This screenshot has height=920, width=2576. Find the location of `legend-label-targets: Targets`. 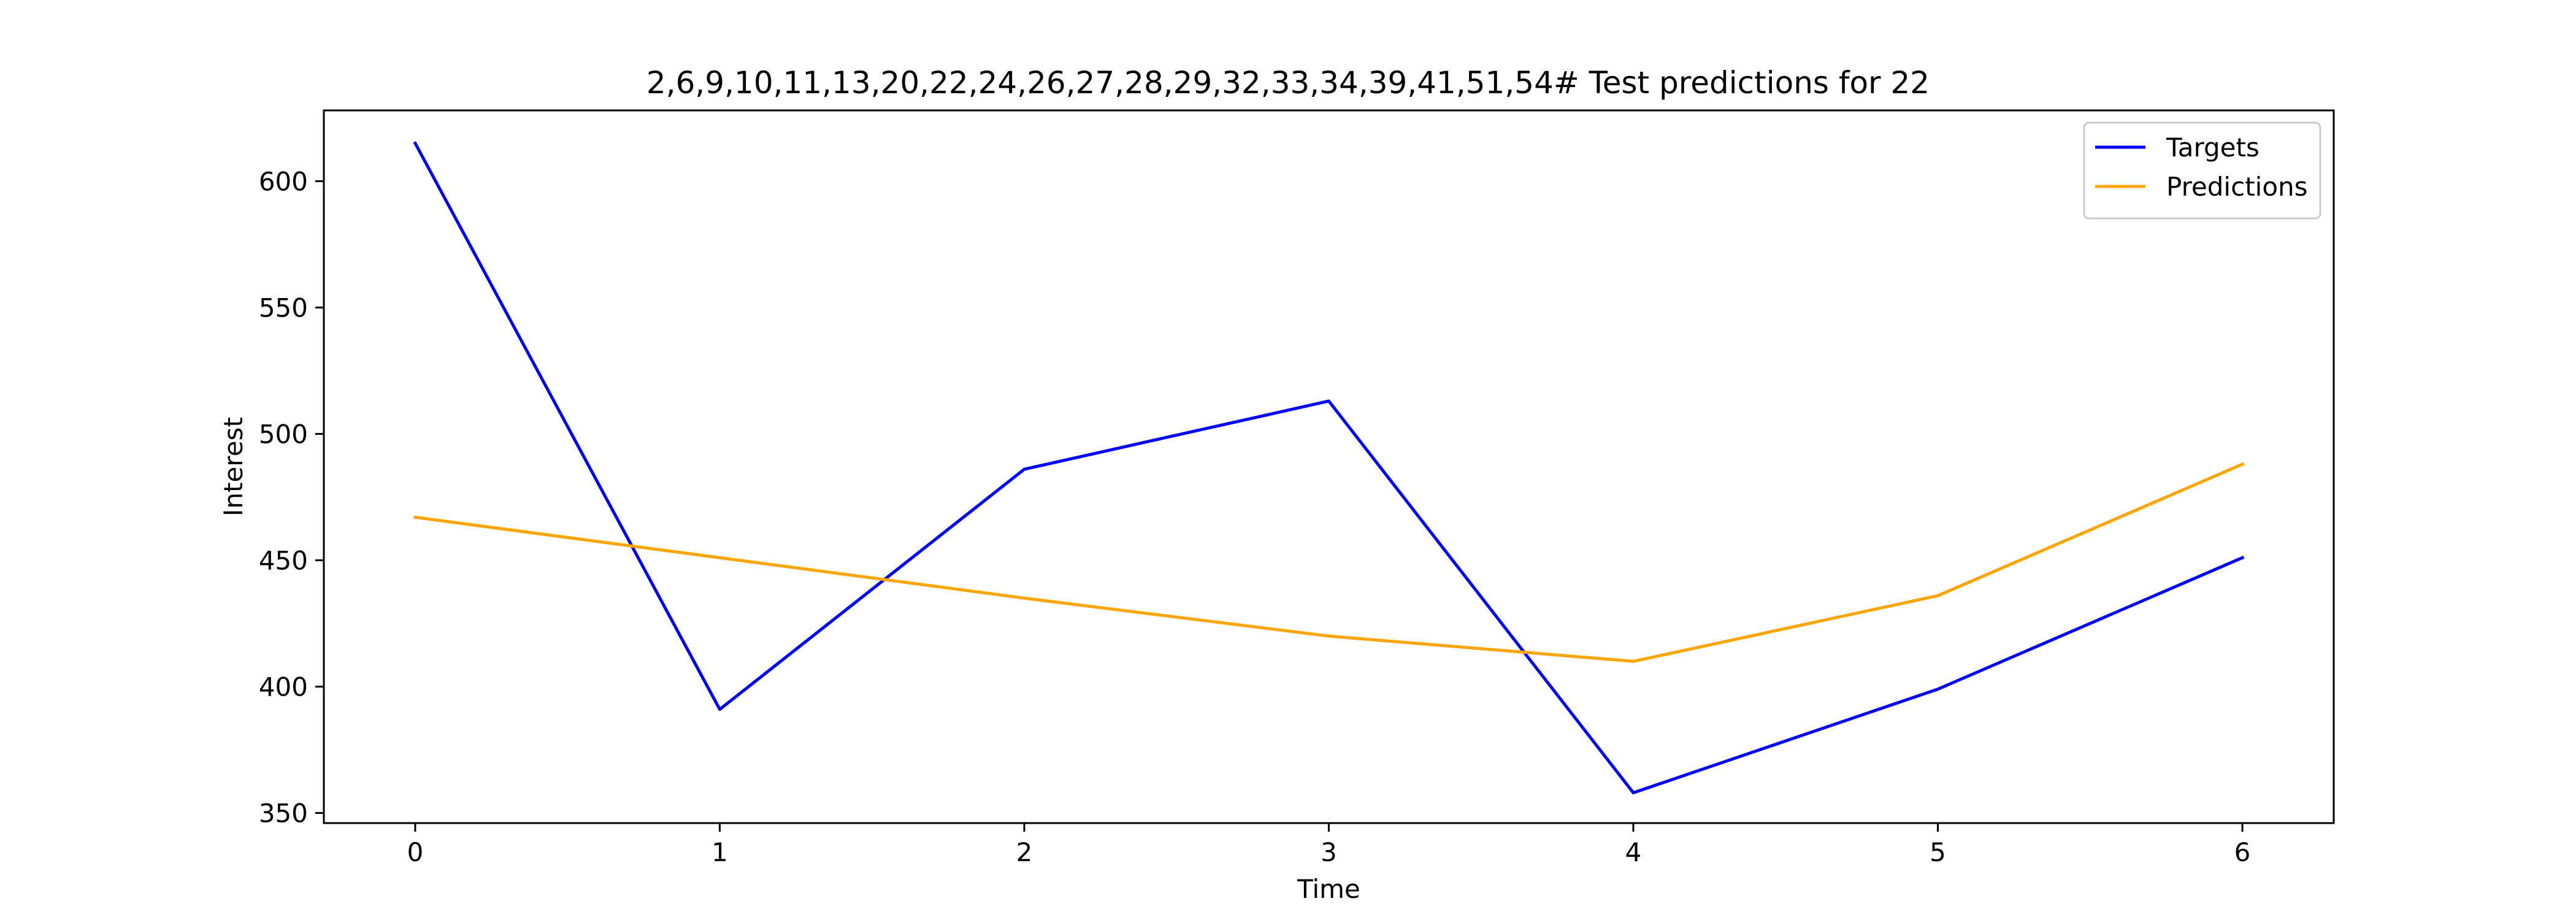

legend-label-targets: Targets is located at coordinates (2213, 147).